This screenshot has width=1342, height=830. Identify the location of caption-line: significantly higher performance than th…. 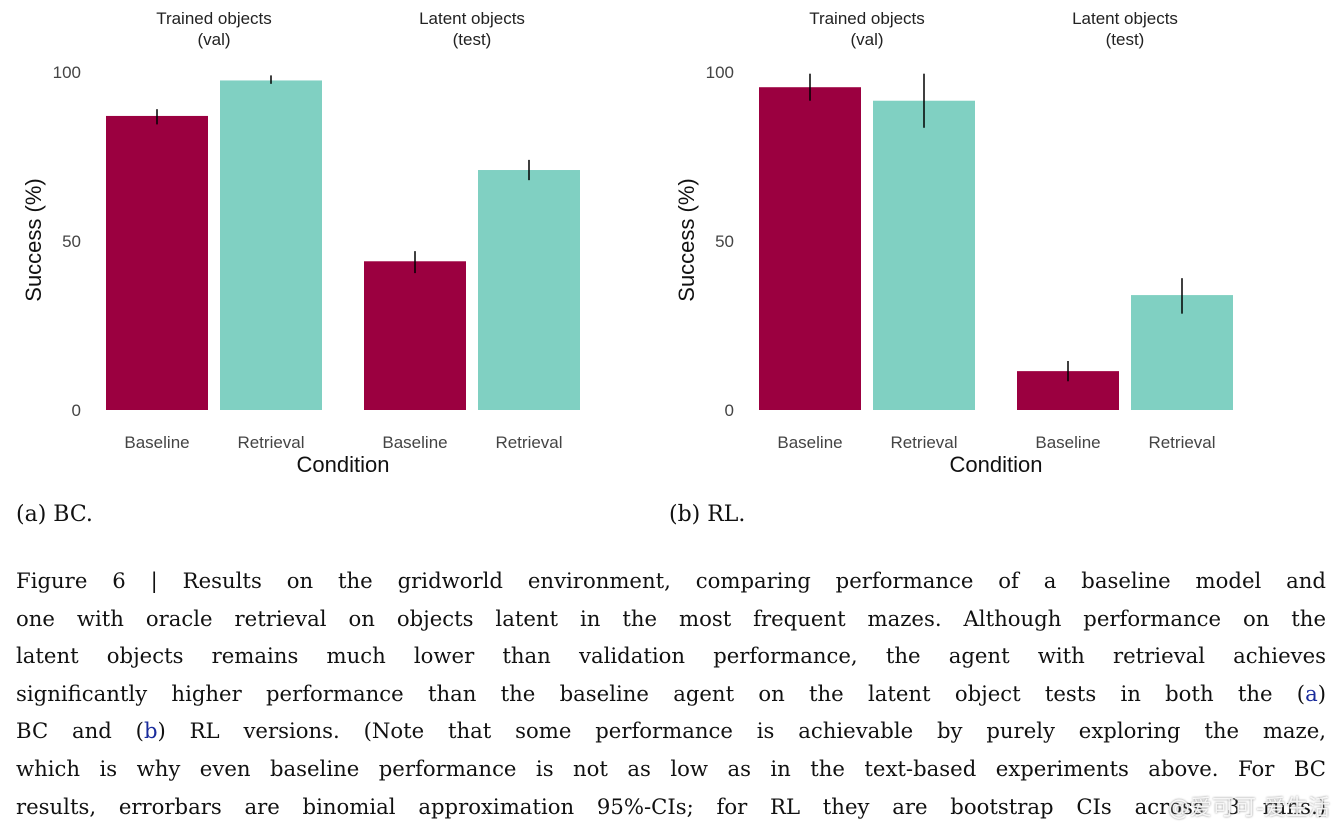
(671, 693).